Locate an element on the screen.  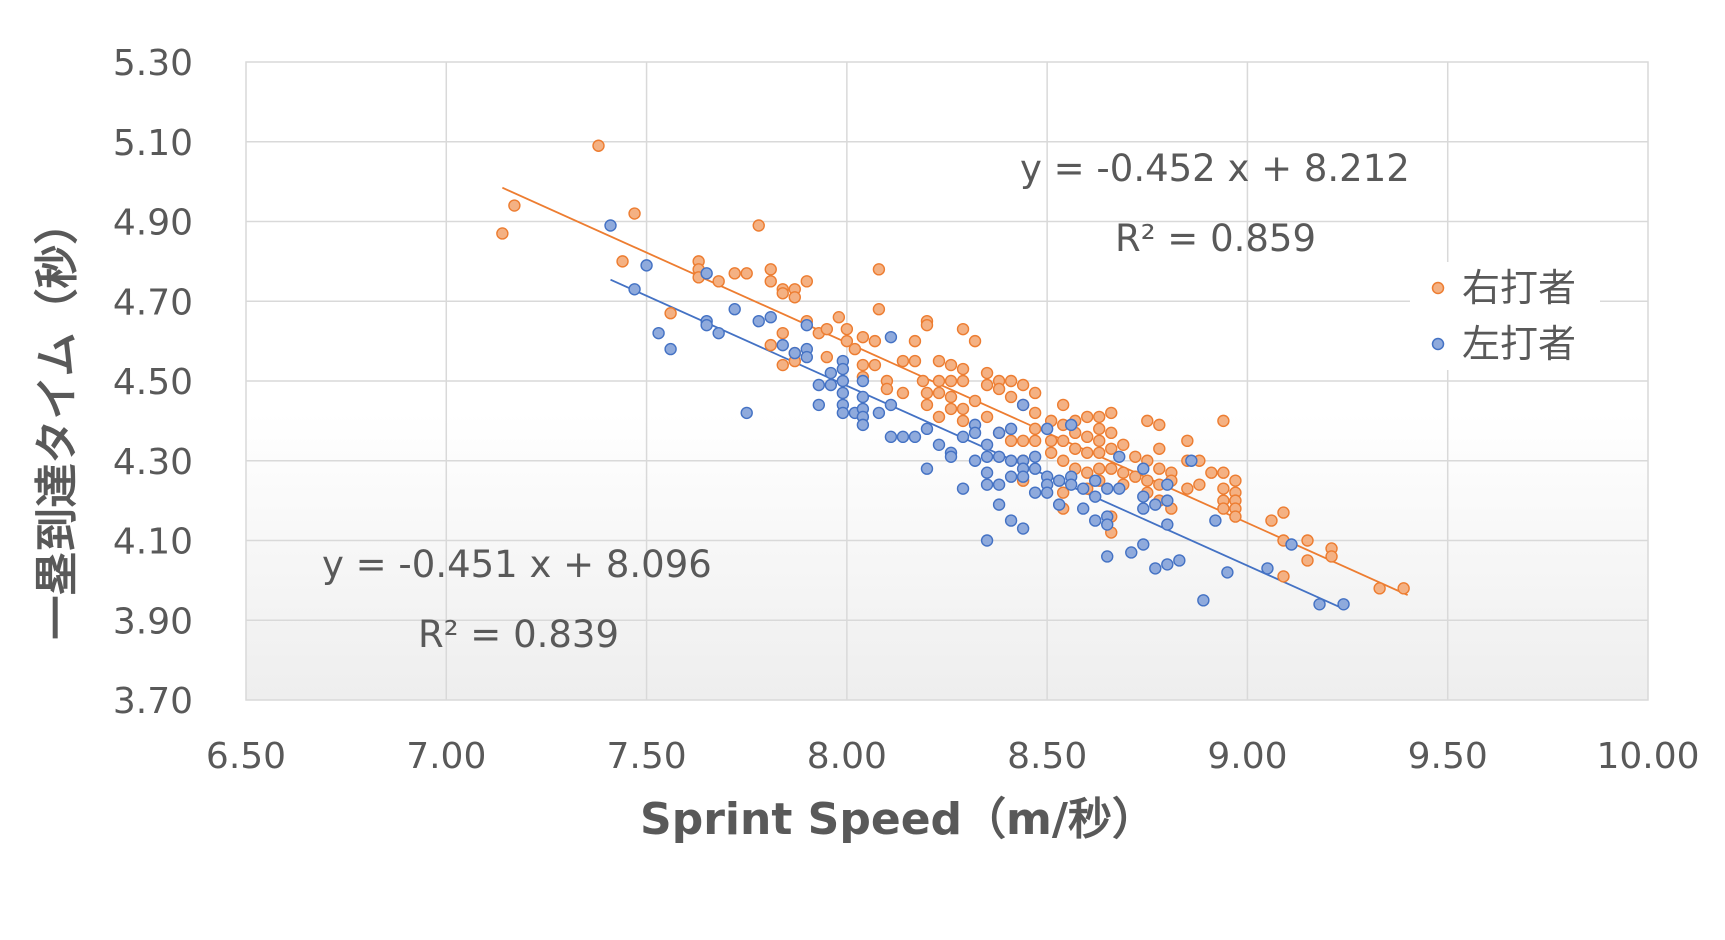
legend: 右打者 左打者 is located at coordinates (1505, 316).